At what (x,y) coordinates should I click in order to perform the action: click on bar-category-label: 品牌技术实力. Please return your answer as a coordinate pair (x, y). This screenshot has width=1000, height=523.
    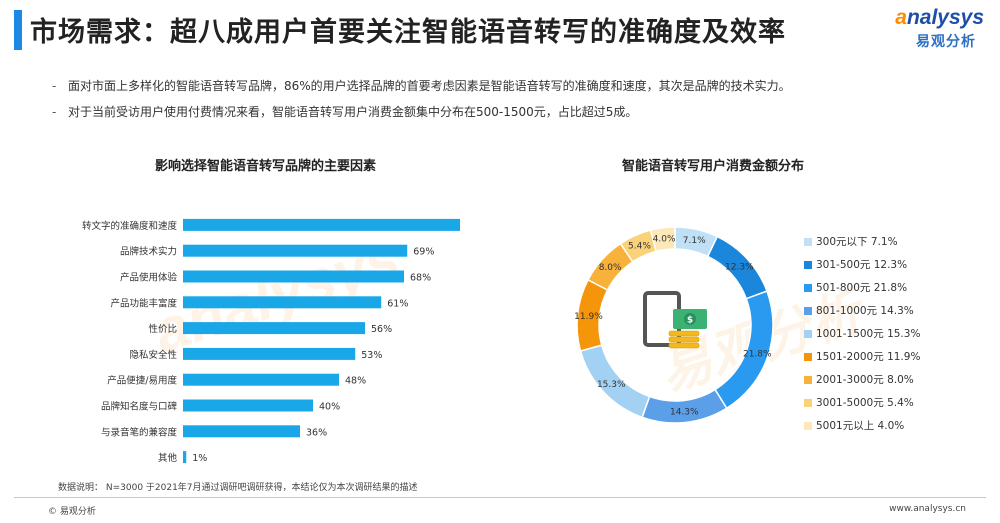
    Looking at the image, I should click on (148, 252).